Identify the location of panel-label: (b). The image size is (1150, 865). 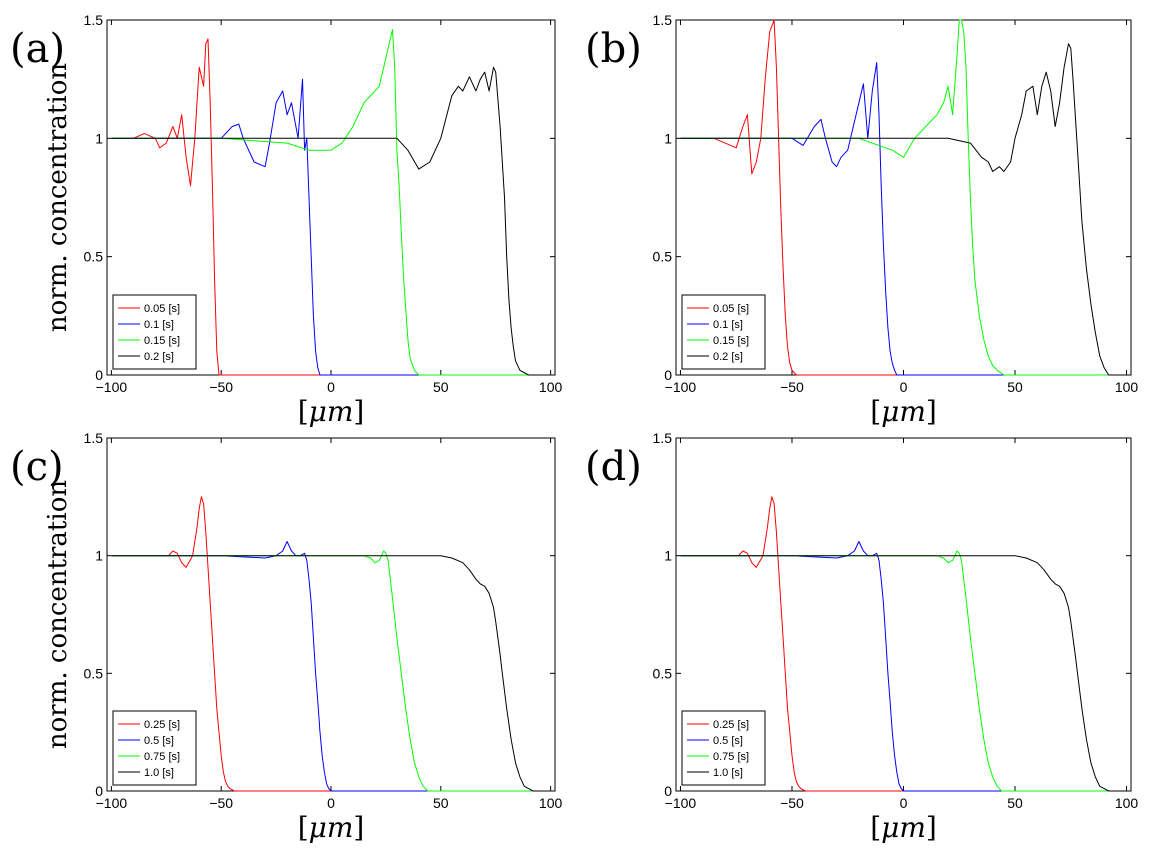
(613, 49).